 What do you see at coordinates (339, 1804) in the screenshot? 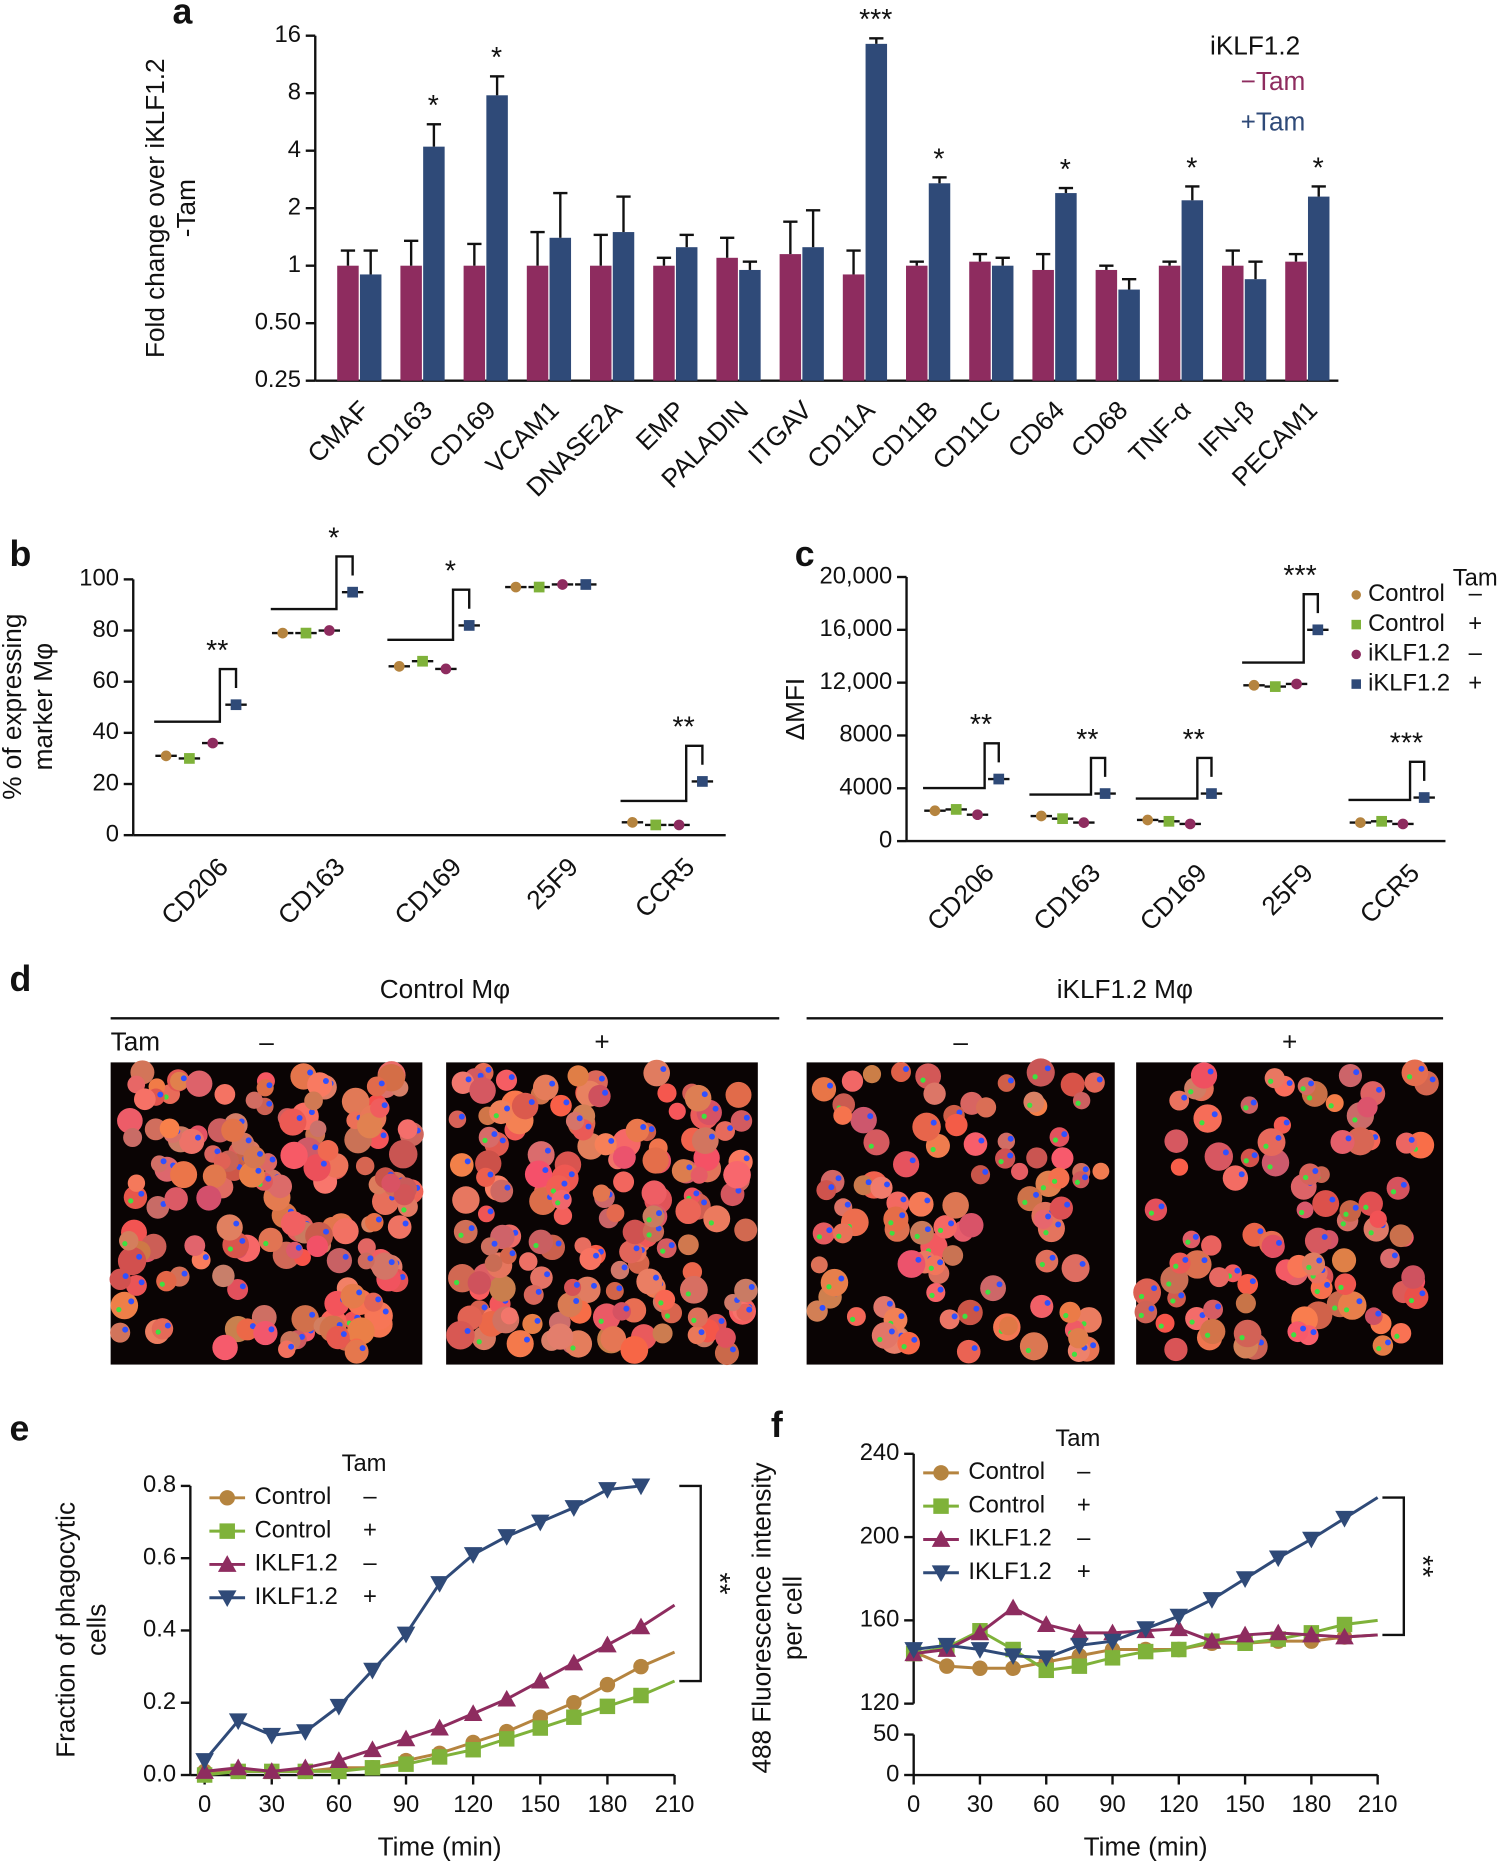
I see `x-tick-label: 60` at bounding box center [339, 1804].